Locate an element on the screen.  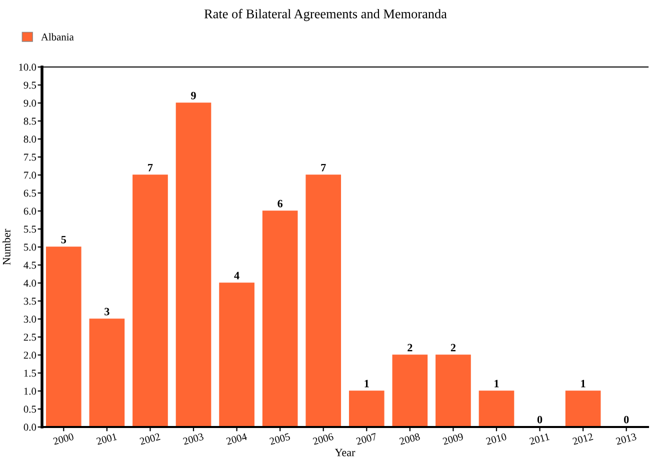
x-tick-label: 2012 is located at coordinates (583, 438).